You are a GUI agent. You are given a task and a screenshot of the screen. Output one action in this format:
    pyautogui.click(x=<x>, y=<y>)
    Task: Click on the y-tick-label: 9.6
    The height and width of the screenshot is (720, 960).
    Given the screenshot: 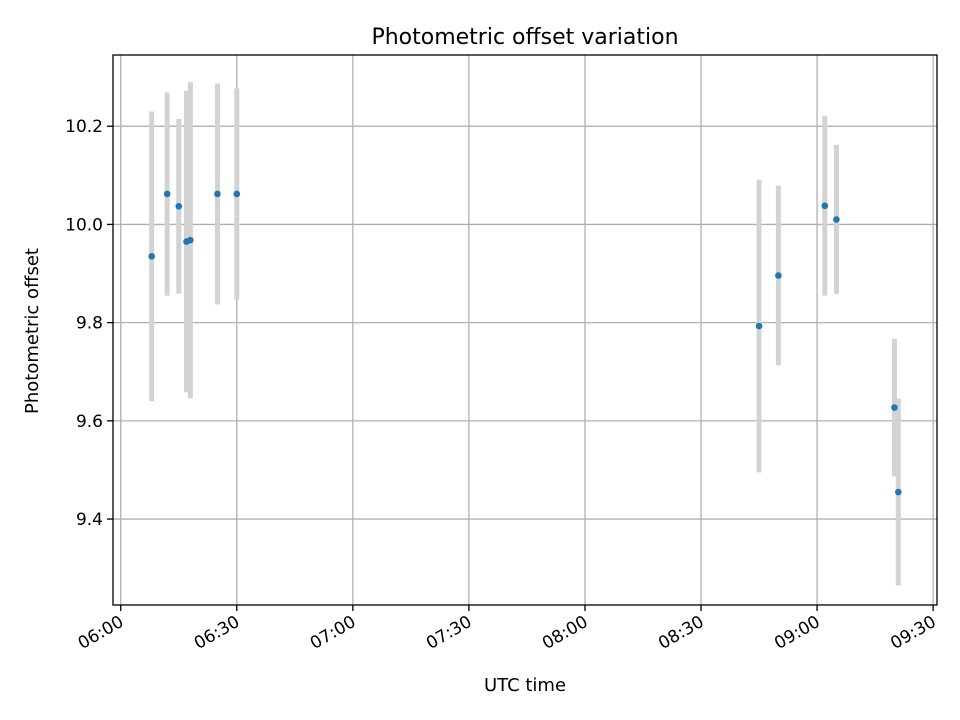 What is the action you would take?
    pyautogui.click(x=89, y=422)
    